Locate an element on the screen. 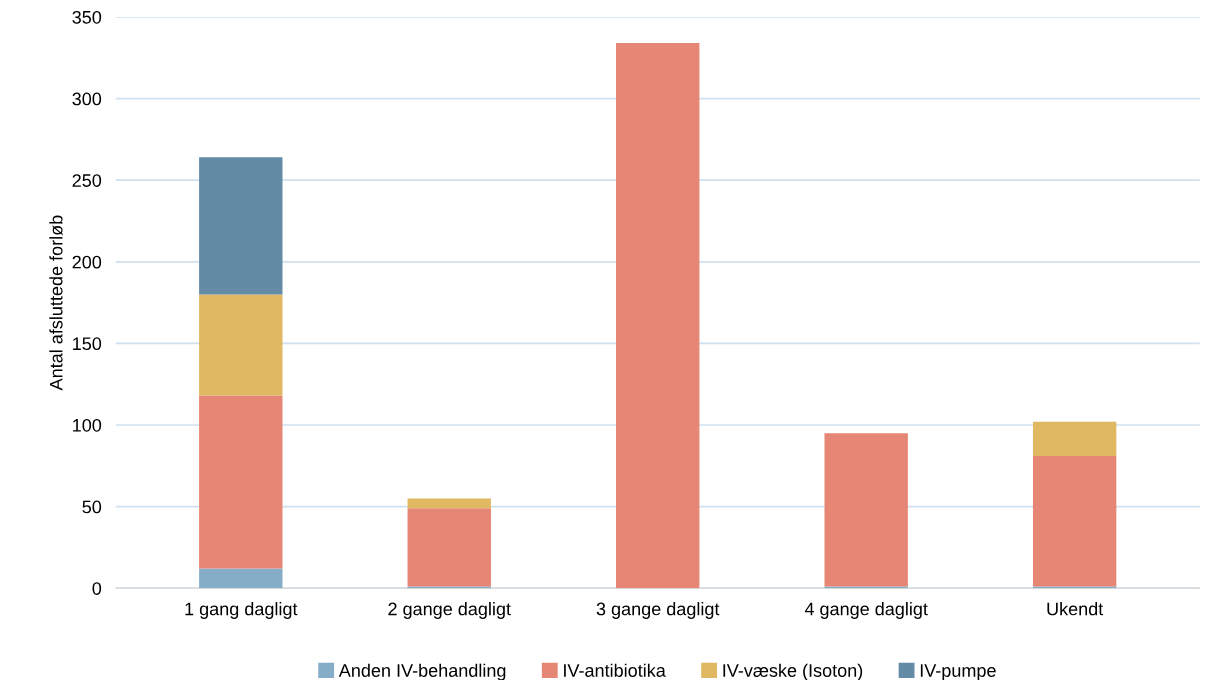 The height and width of the screenshot is (680, 1218). y-tick-label: 100 is located at coordinates (87, 425).